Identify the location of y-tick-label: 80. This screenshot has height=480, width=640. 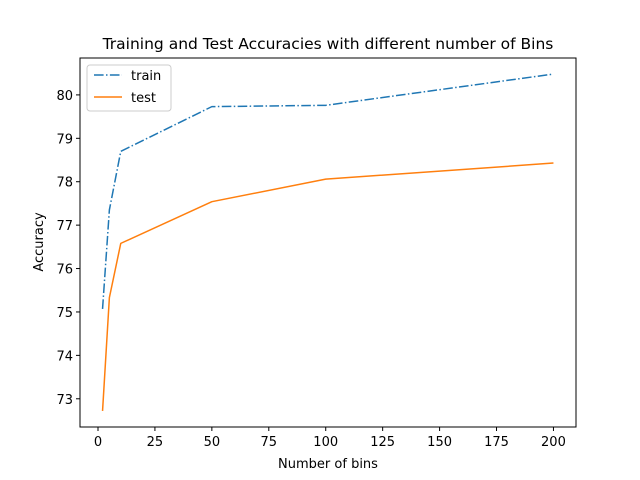
(64, 96).